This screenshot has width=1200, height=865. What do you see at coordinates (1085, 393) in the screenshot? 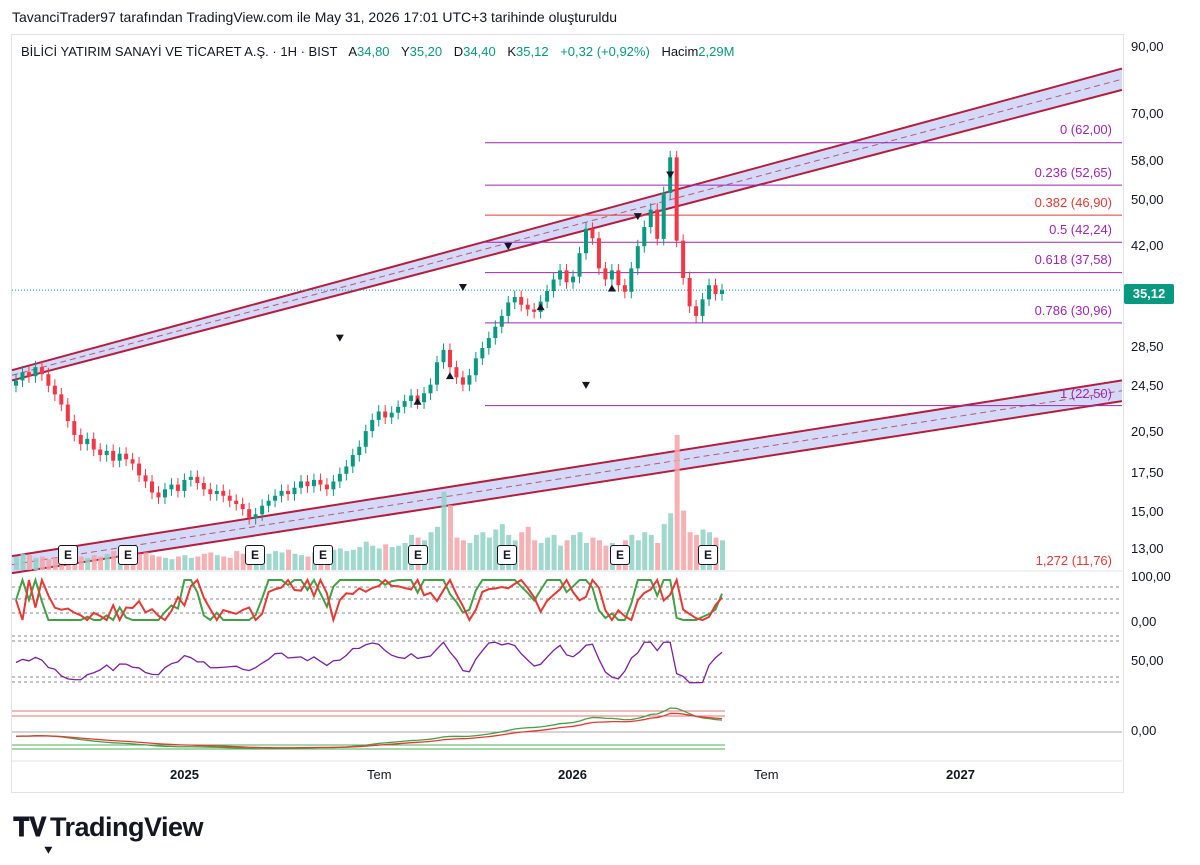
I see `fib-label-1: 1 (22,50)` at bounding box center [1085, 393].